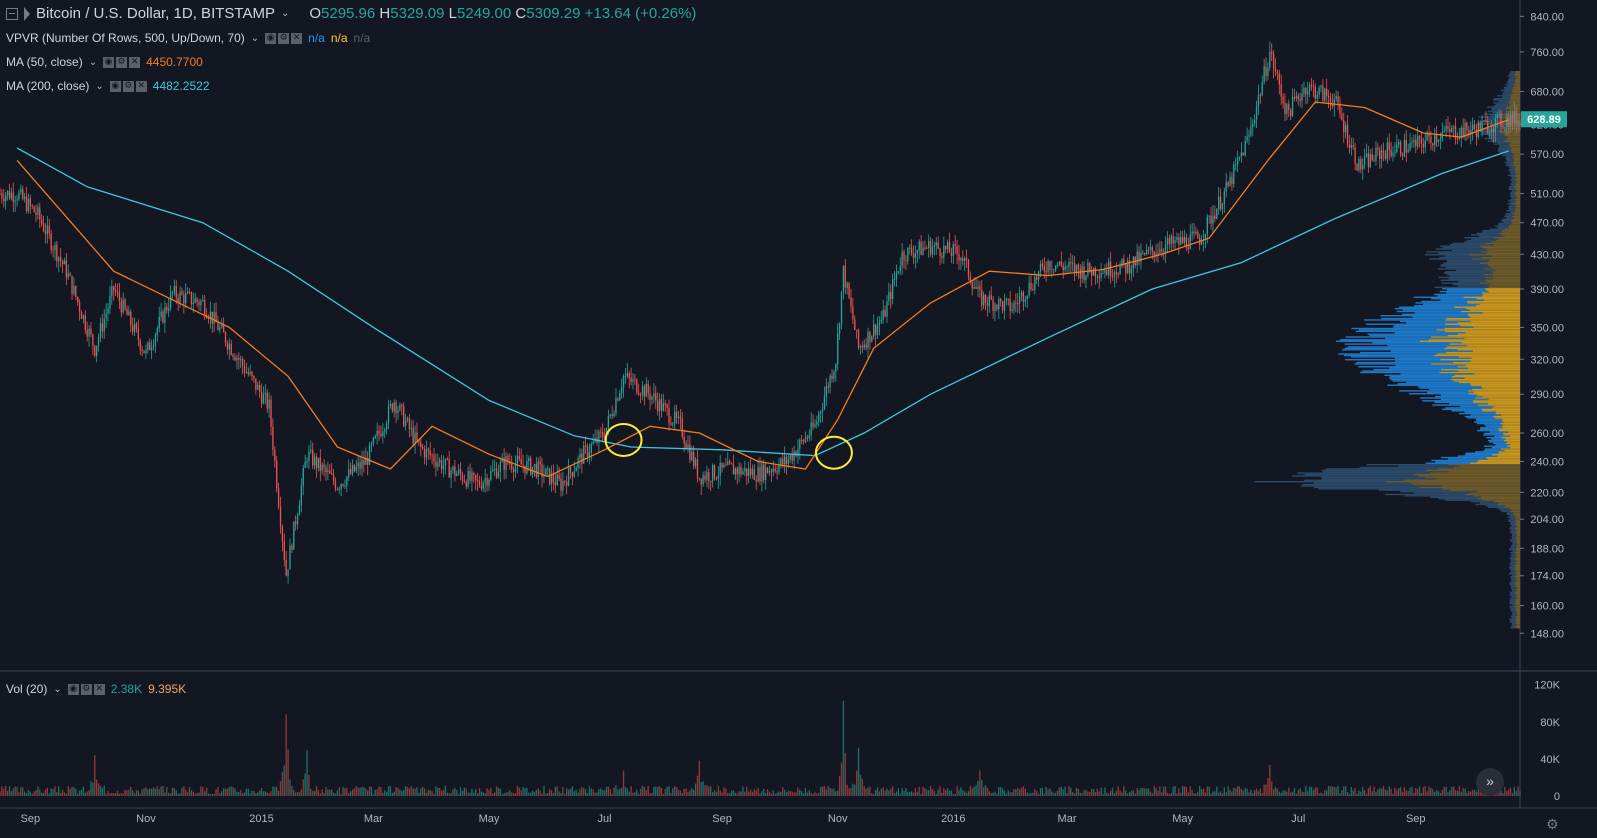 This screenshot has width=1597, height=838. What do you see at coordinates (48, 86) in the screenshot?
I see `ma200-label: MA (200, close)` at bounding box center [48, 86].